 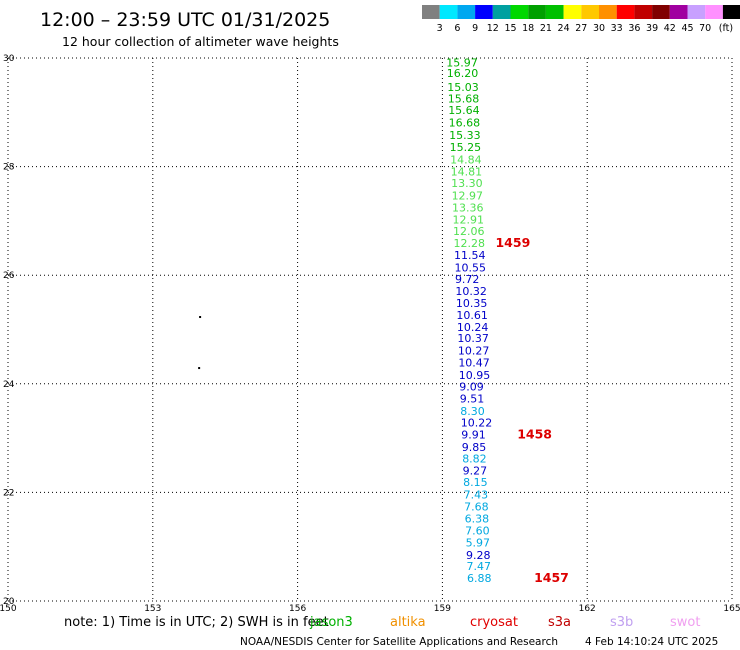 I want to click on wave-height-label: 8.15, so click(x=475, y=482).